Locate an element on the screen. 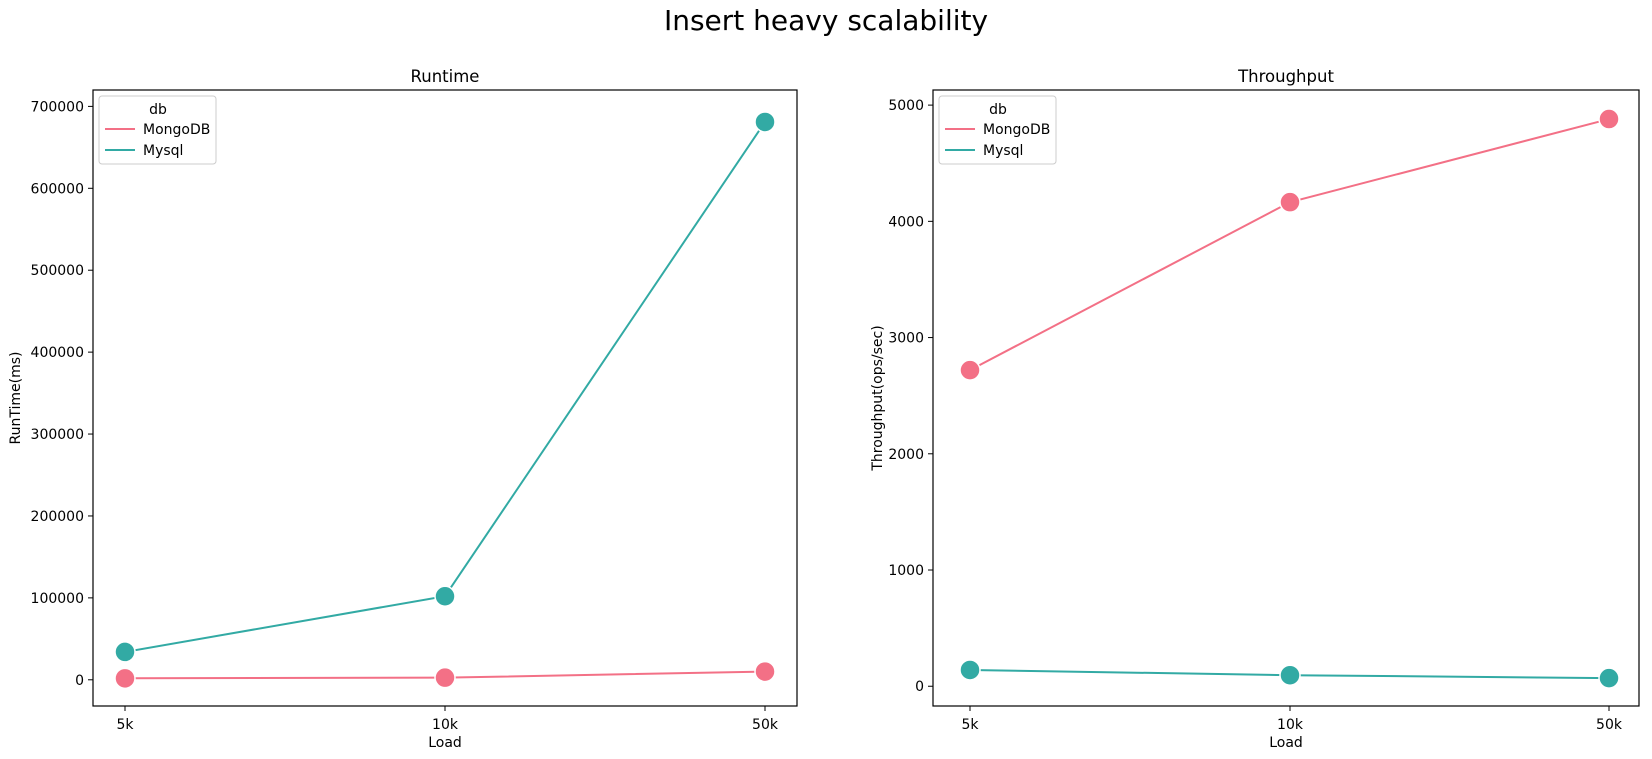 The image size is (1652, 759). y-tick-label: 2000 is located at coordinates (906, 455).